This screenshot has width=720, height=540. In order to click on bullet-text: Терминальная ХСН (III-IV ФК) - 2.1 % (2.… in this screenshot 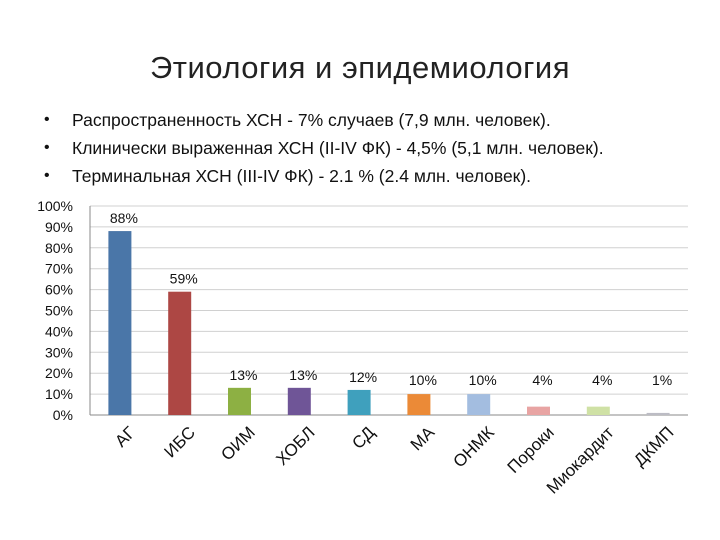, I will do `click(302, 176)`.